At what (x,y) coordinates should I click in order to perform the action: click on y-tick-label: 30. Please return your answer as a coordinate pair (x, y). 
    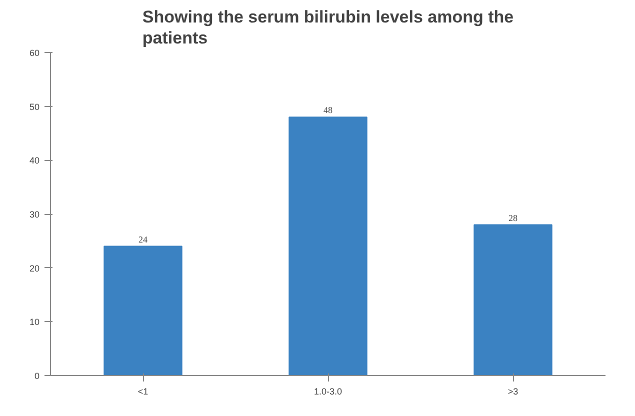
    Looking at the image, I should click on (34, 215).